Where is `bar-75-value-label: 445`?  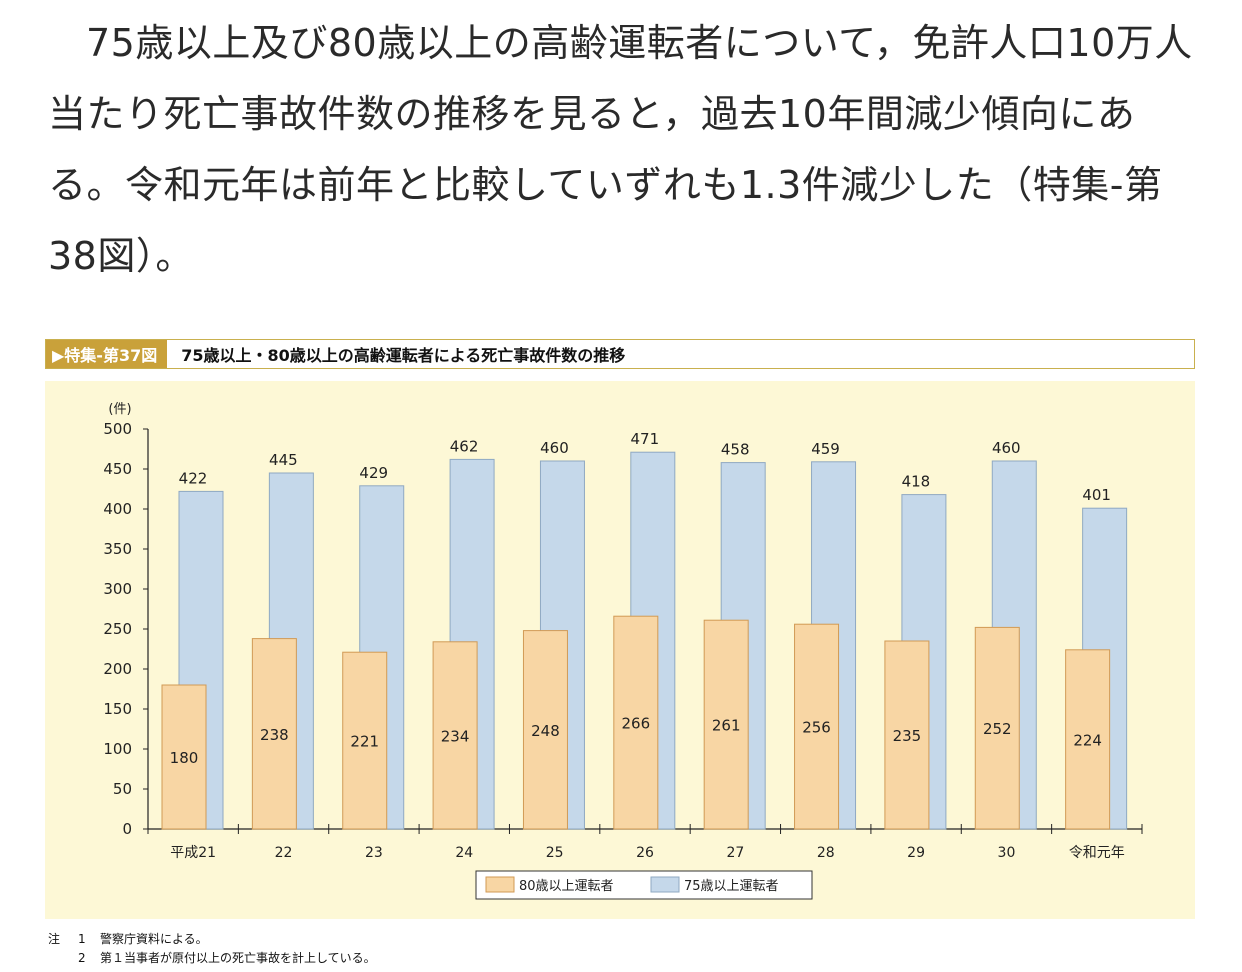
bar-75-value-label: 445 is located at coordinates (283, 460).